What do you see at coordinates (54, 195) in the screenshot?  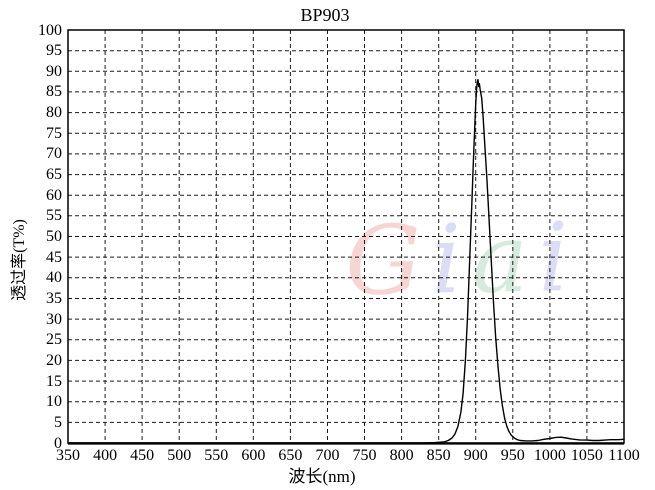 I see `y-tick-label: 60` at bounding box center [54, 195].